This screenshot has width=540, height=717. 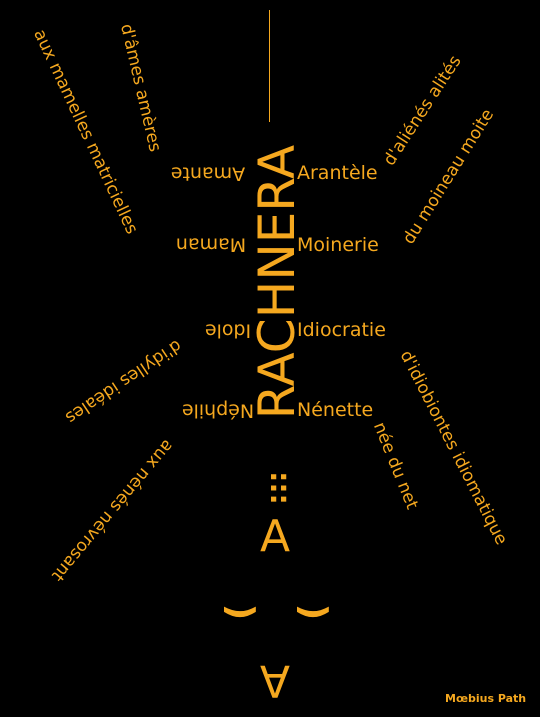 I want to click on right-eye: (, so click(x=312, y=612).